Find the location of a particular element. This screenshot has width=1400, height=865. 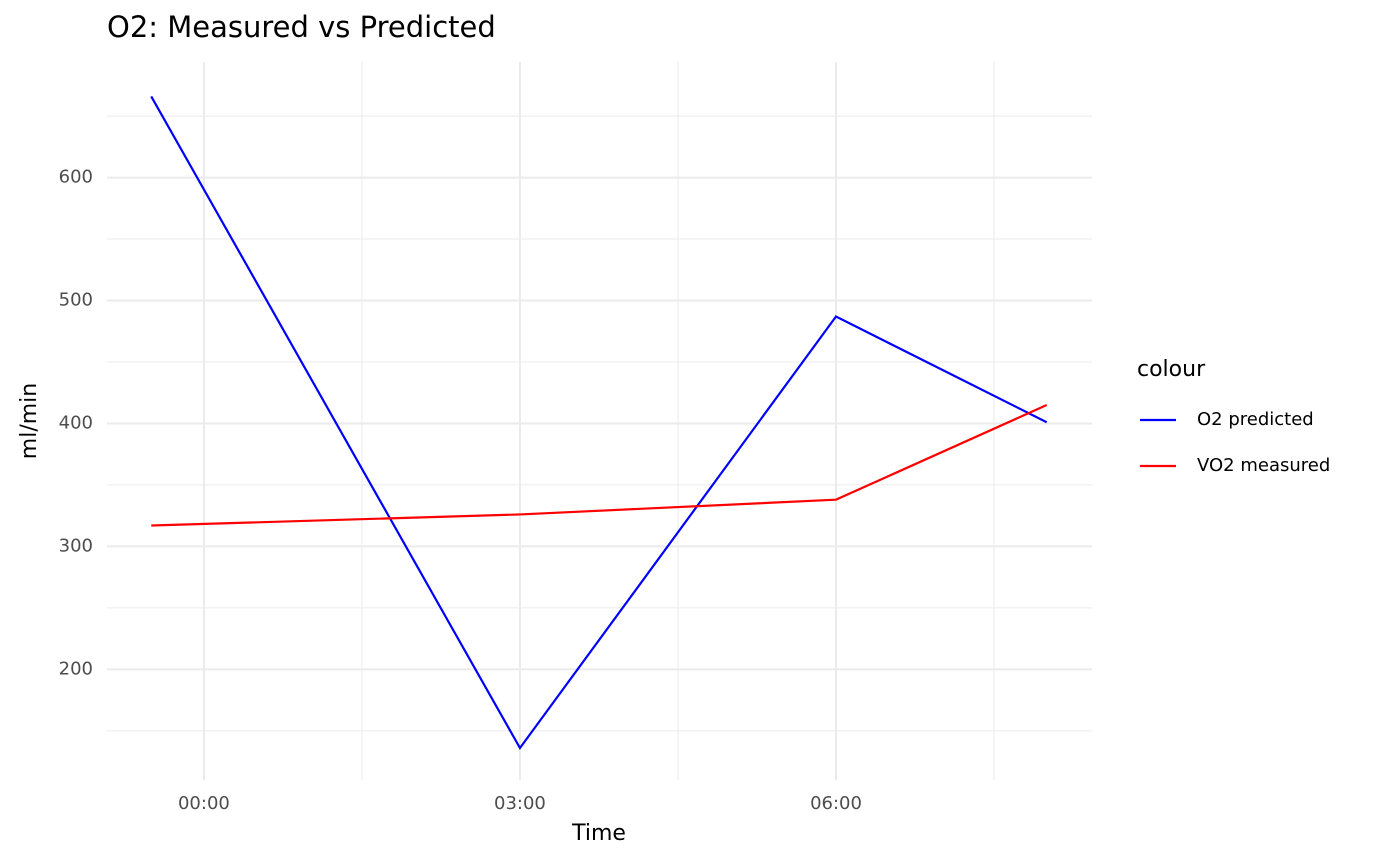

y-tick-label: 200 is located at coordinates (76, 668).